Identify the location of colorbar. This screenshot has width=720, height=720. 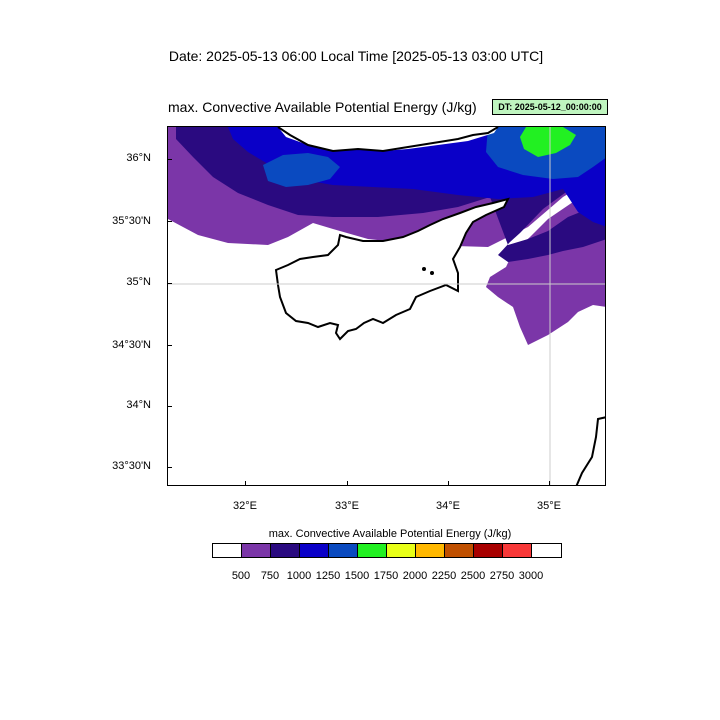
(387, 550).